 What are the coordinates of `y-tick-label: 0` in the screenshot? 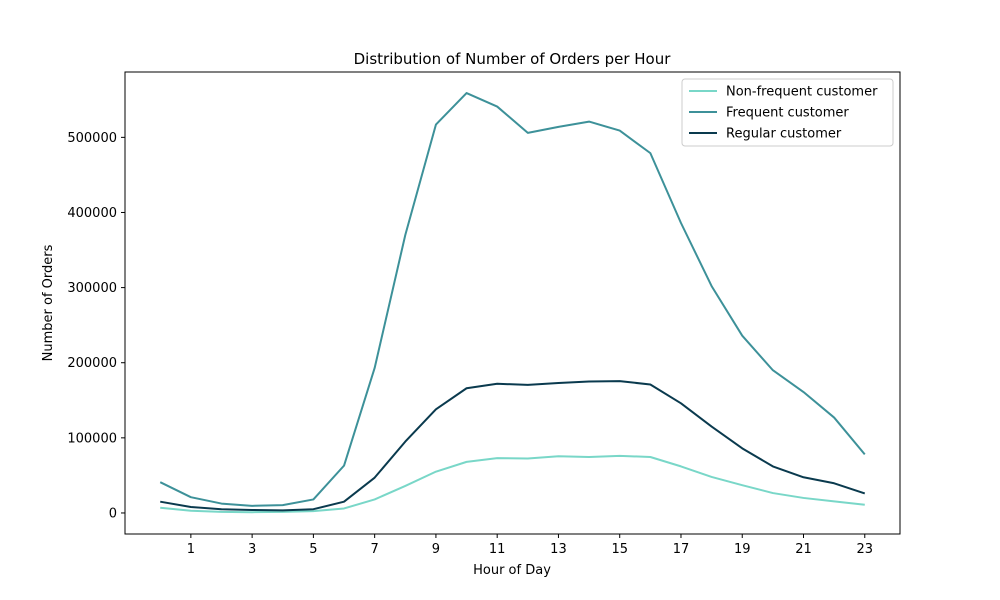 It's located at (113, 513).